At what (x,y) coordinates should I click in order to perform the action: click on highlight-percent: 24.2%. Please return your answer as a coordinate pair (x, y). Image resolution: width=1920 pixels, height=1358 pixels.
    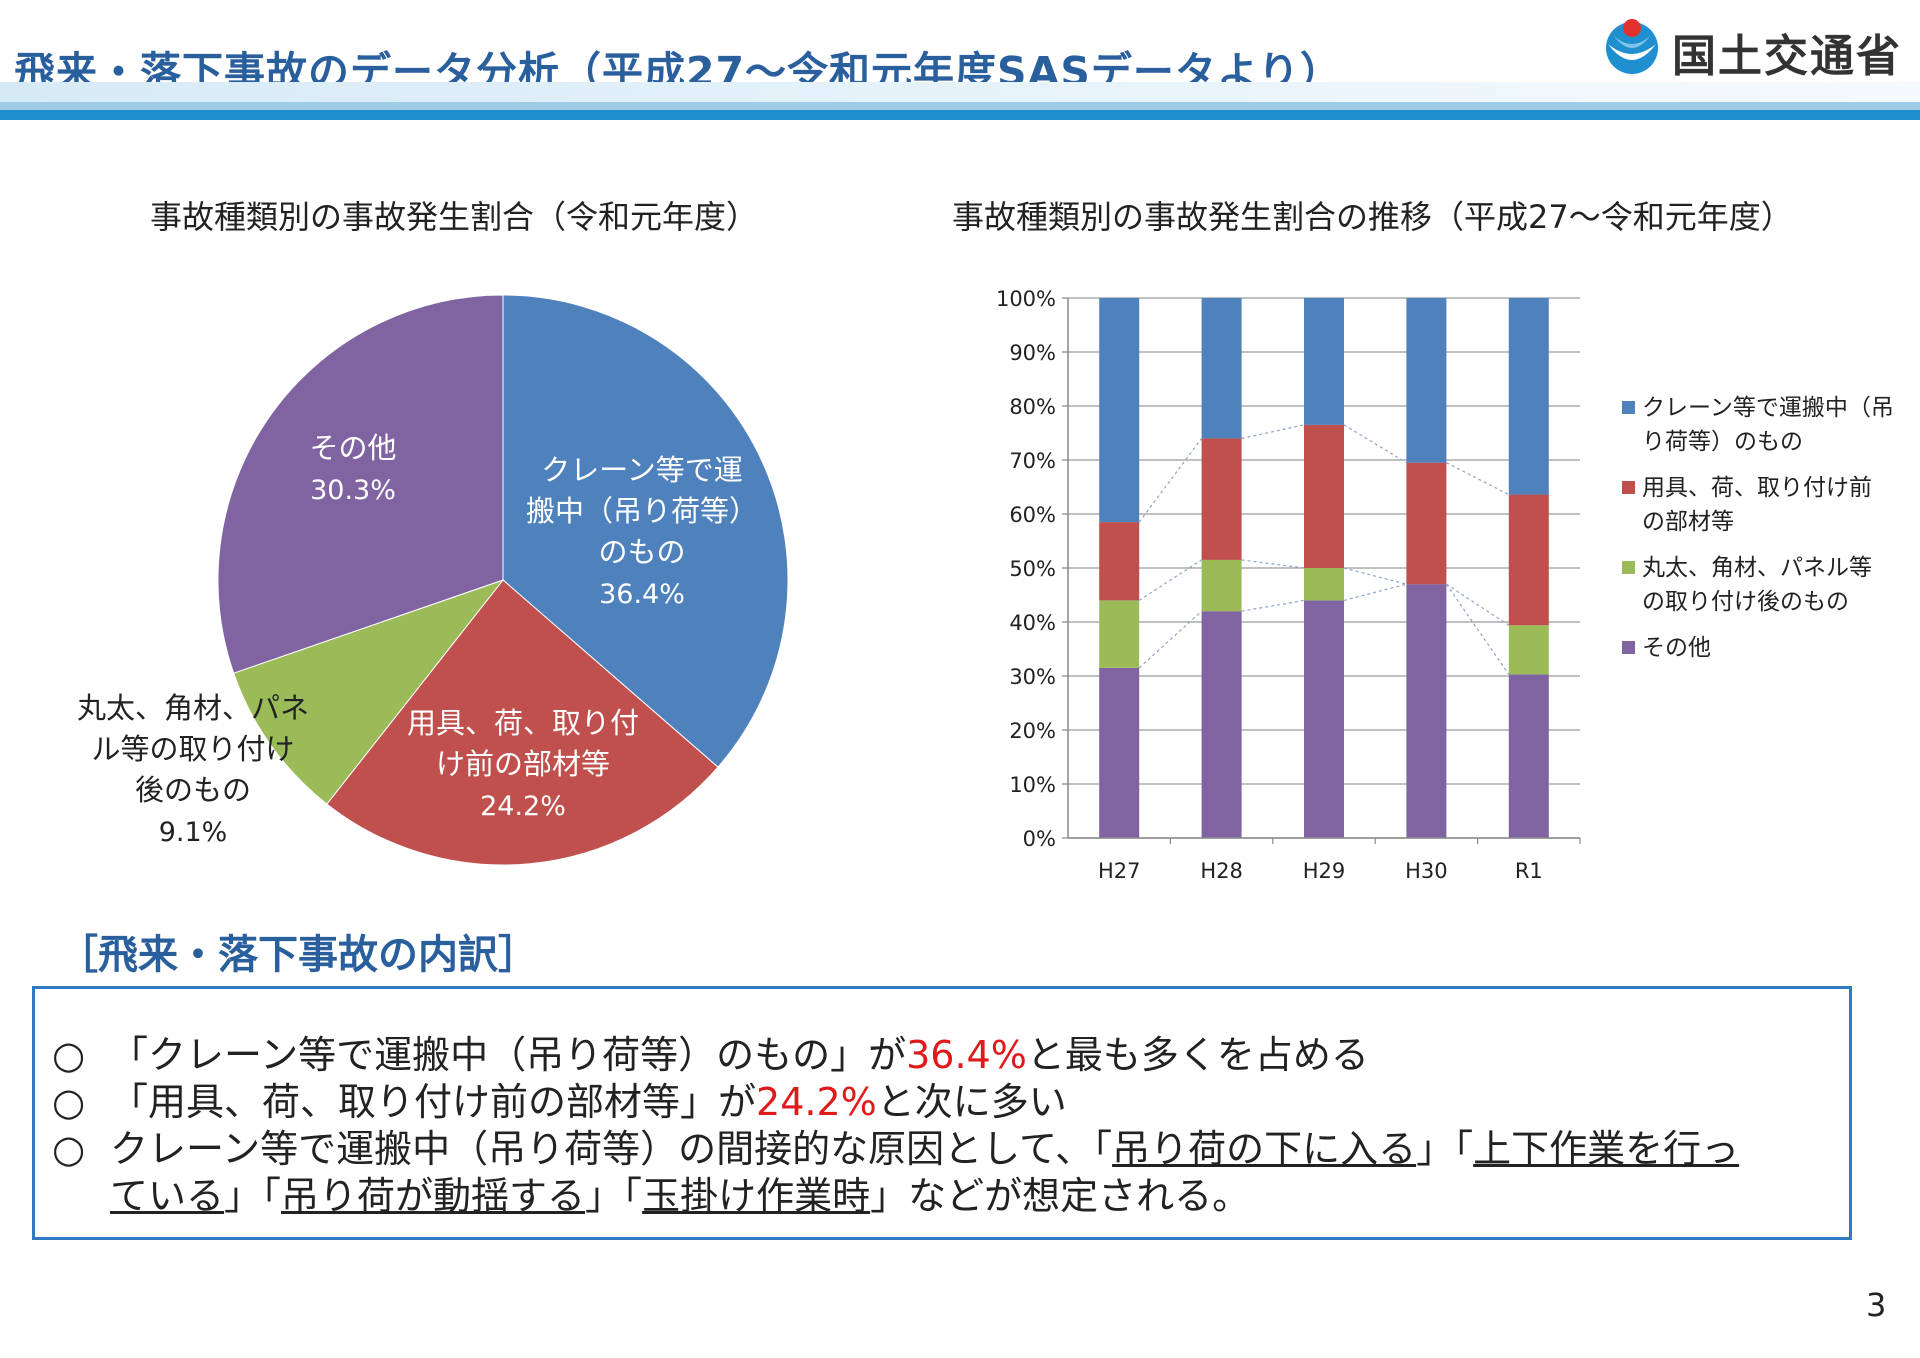
    Looking at the image, I should click on (816, 1102).